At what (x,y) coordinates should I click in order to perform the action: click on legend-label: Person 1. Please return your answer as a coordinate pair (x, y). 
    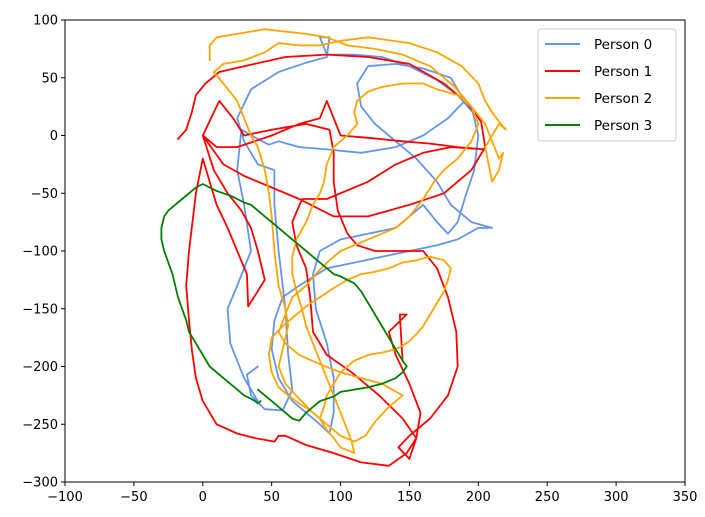
    Looking at the image, I should click on (623, 72).